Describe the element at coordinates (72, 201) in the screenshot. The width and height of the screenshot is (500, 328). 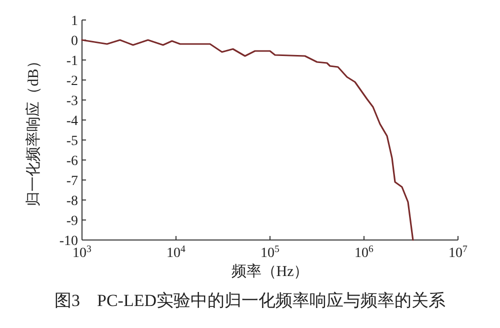
I see `y-tick-label: -8` at that location.